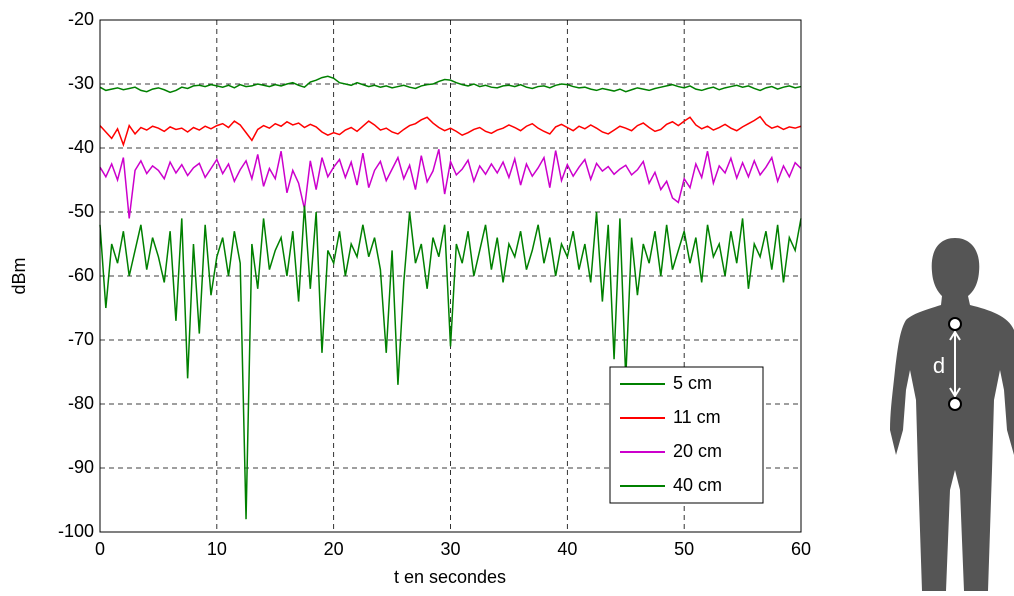 This screenshot has height=596, width=1014. What do you see at coordinates (697, 451) in the screenshot?
I see `legend-label: 20 cm` at bounding box center [697, 451].